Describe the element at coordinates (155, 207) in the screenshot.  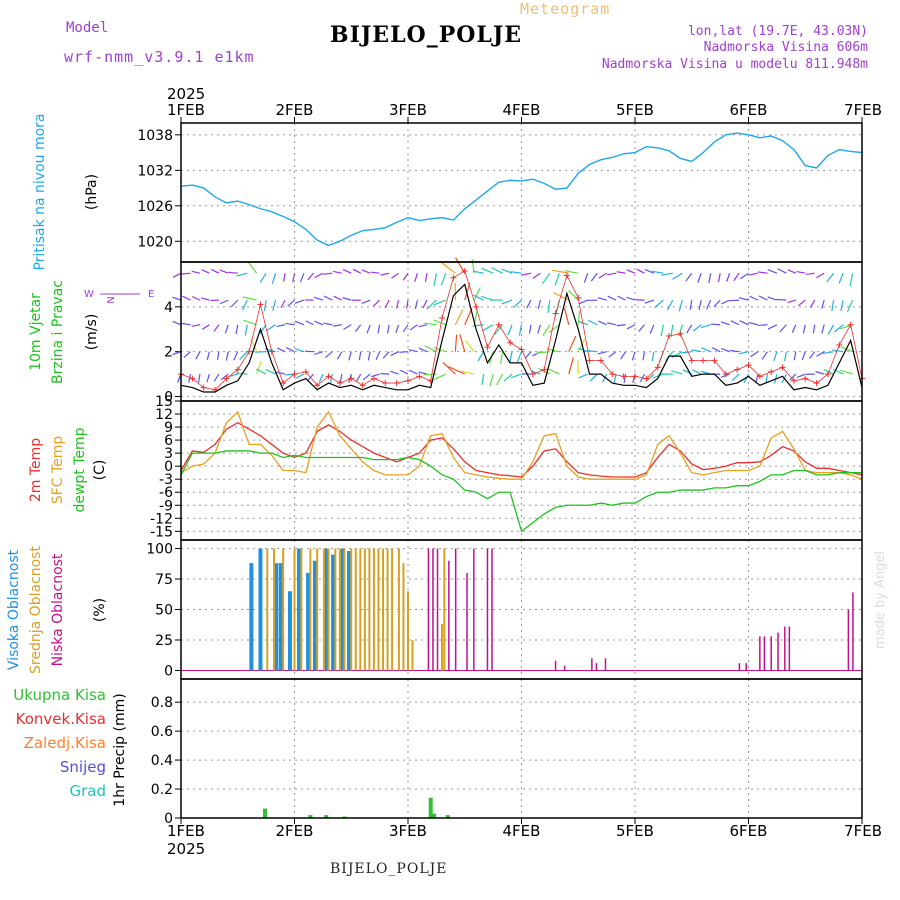
I see `ytick-label: 1026` at that location.